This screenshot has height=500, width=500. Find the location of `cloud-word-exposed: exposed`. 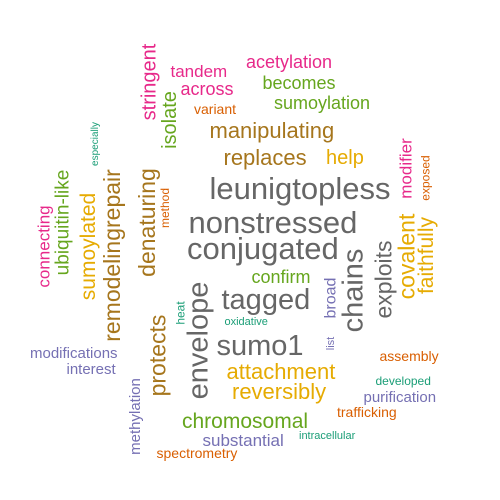

cloud-word-exposed: exposed is located at coordinates (425, 178).